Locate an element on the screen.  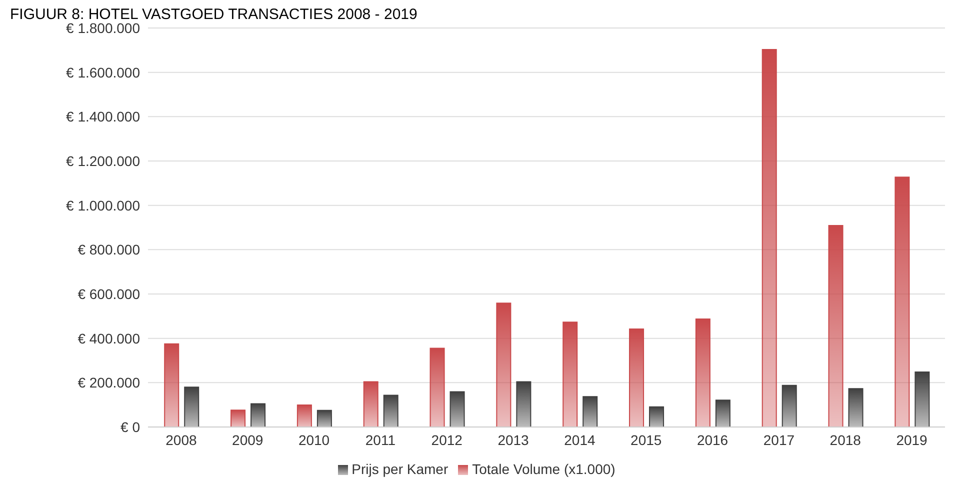
x-tick-label: 2008 is located at coordinates (181, 440).